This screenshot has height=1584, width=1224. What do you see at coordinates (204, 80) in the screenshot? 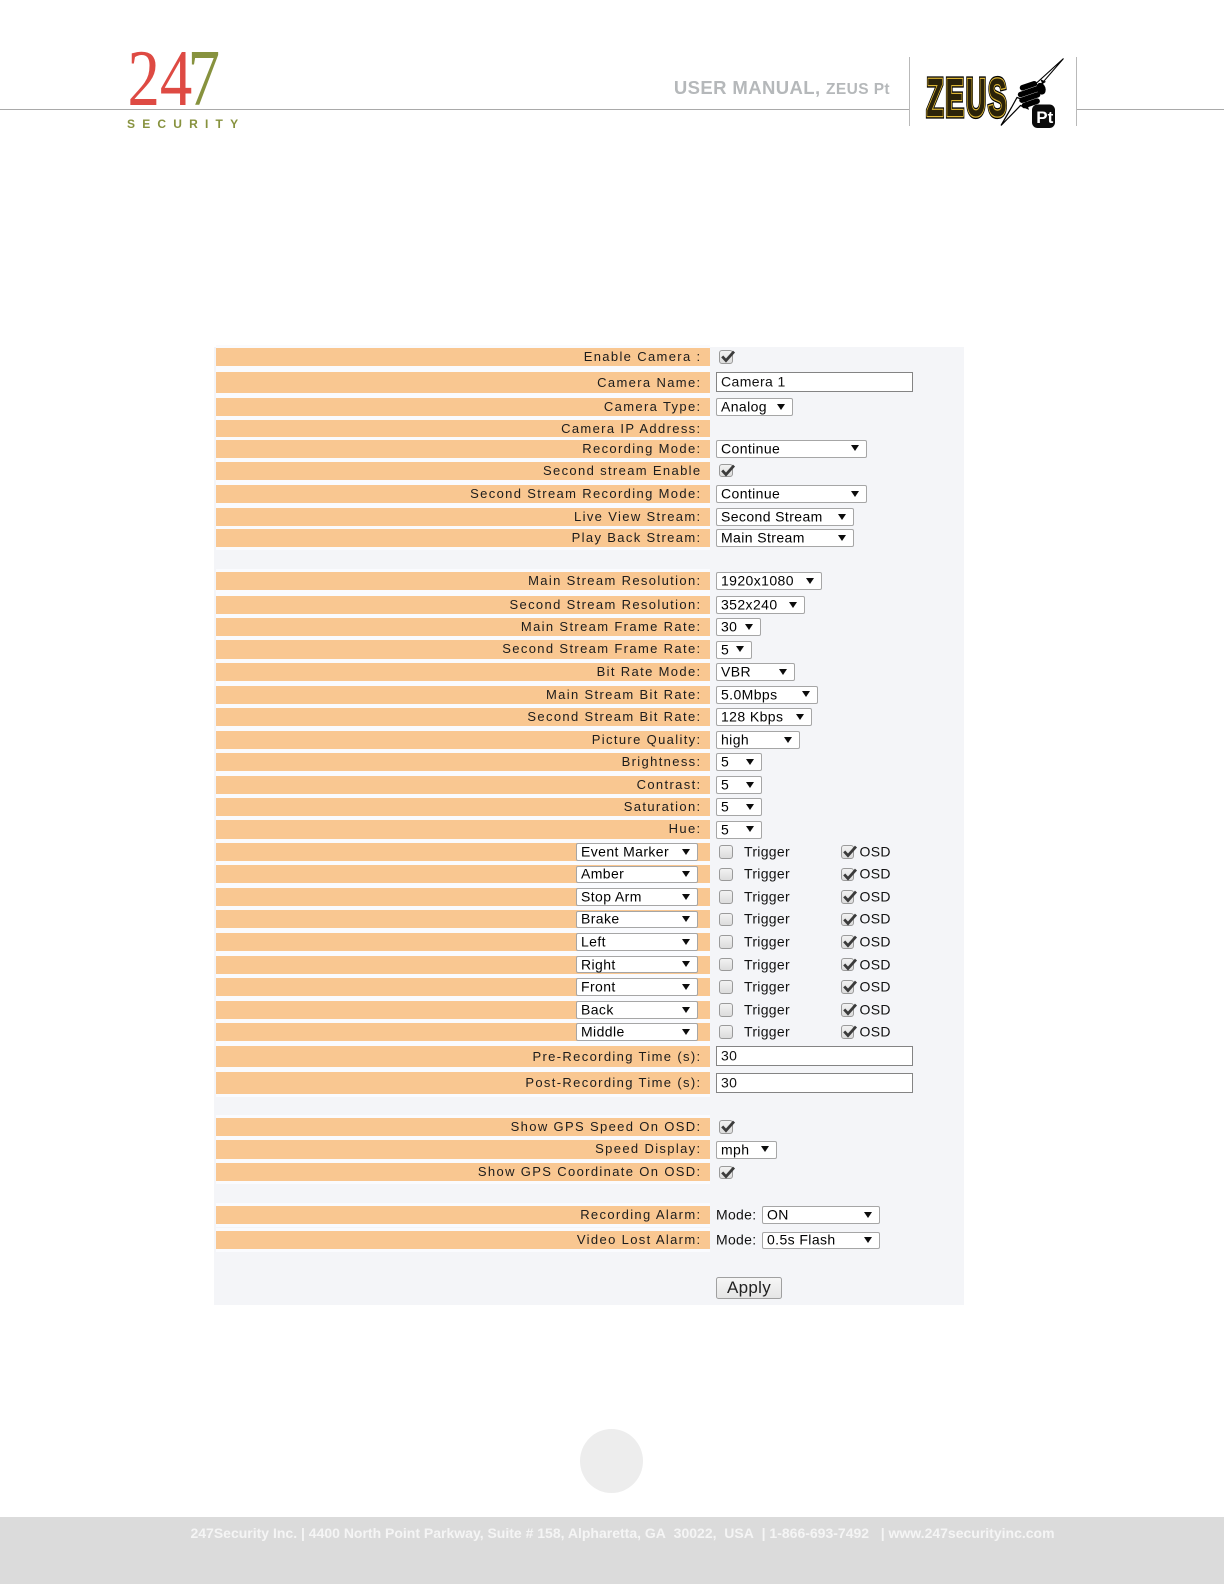
I see `svg-text: 7` at bounding box center [204, 80].